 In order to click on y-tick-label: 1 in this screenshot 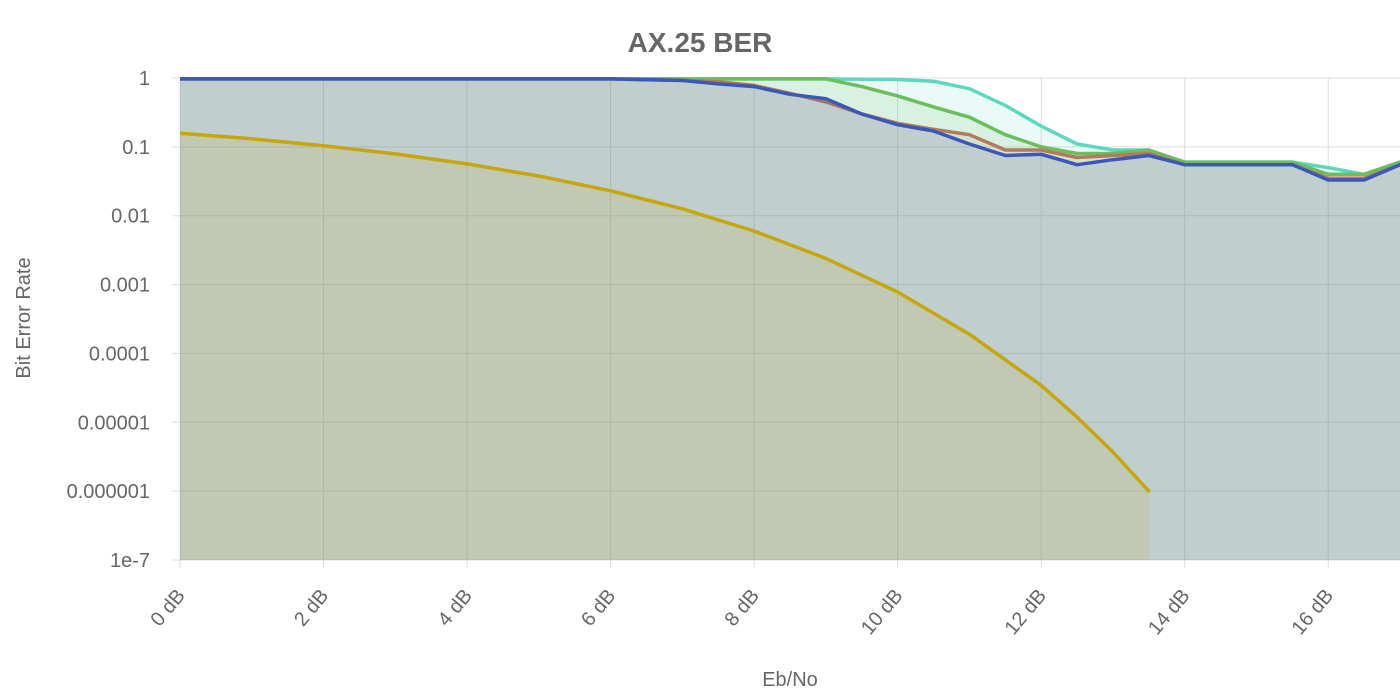, I will do `click(144, 79)`.